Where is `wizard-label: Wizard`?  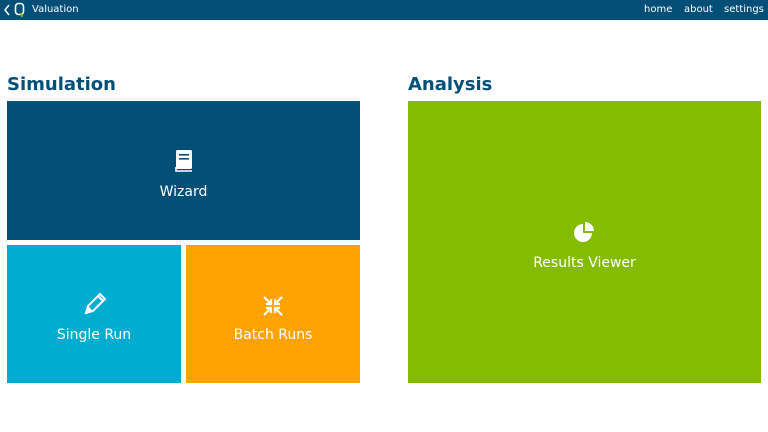 wizard-label: Wizard is located at coordinates (183, 192).